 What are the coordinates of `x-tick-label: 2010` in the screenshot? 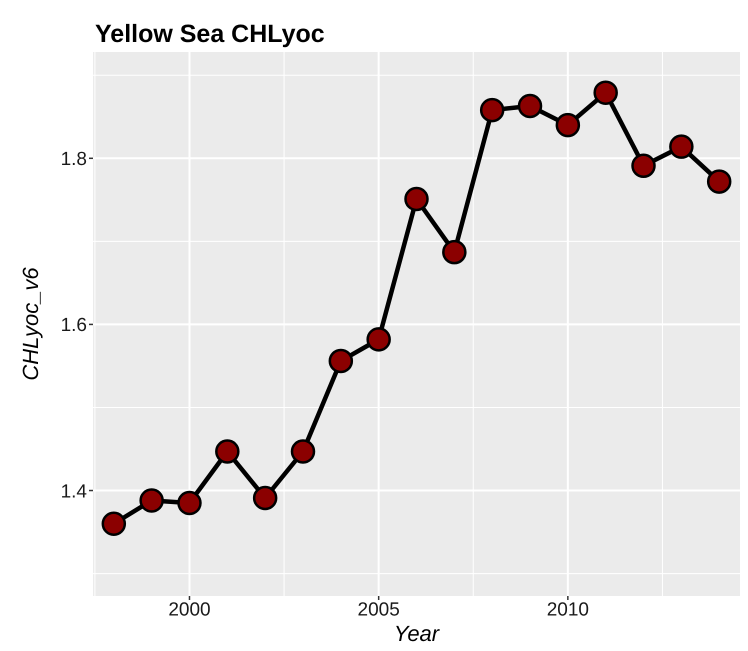 It's located at (567, 609).